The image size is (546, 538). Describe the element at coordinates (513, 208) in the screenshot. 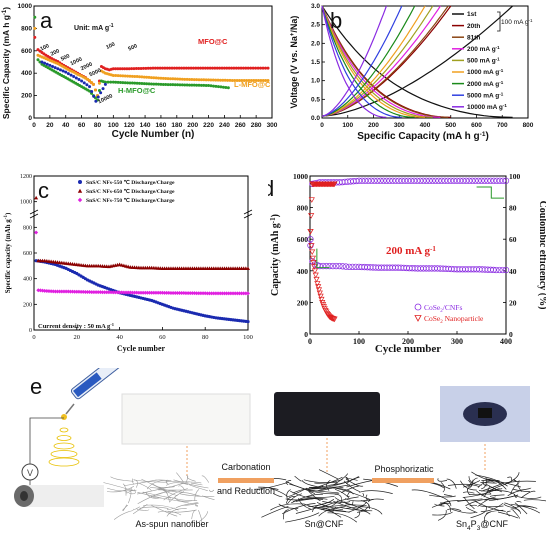

I see `y2-tick-label-d: 80` at that location.